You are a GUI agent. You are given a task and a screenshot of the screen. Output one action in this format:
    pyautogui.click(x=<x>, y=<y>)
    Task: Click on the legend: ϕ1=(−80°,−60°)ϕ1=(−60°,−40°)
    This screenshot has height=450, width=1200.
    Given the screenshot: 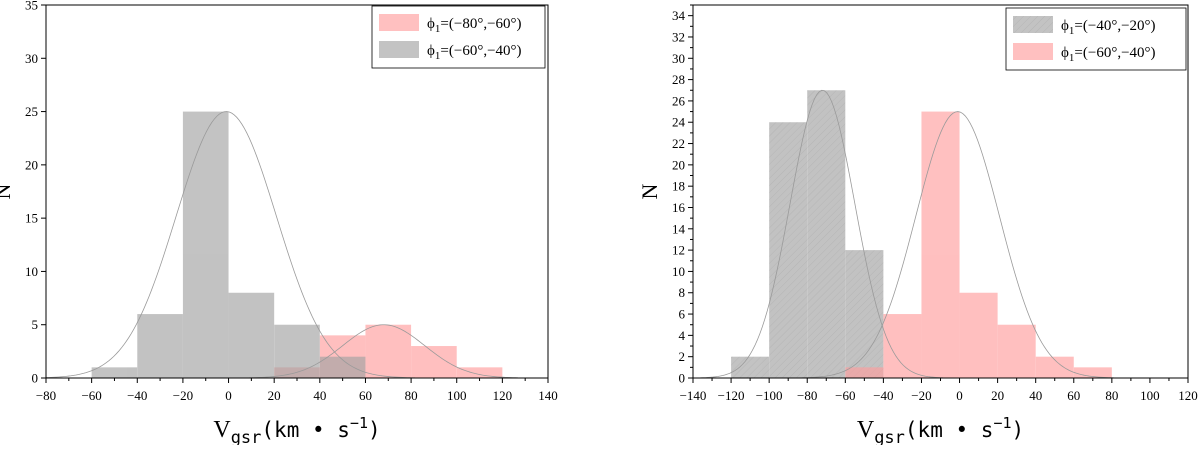 What is the action you would take?
    pyautogui.click(x=458, y=37)
    